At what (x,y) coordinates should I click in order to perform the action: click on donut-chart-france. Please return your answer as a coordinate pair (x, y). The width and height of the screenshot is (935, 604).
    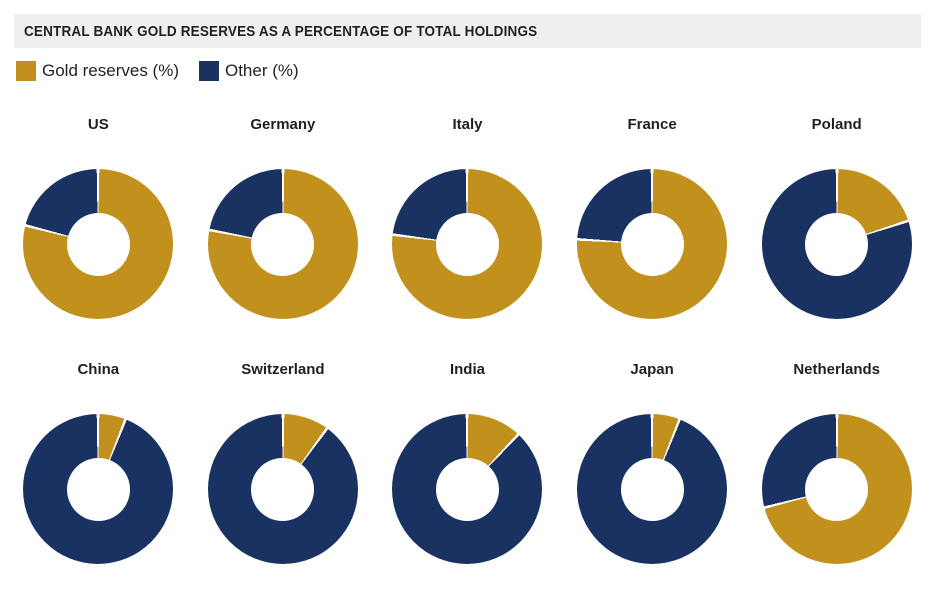
    Looking at the image, I should click on (652, 244).